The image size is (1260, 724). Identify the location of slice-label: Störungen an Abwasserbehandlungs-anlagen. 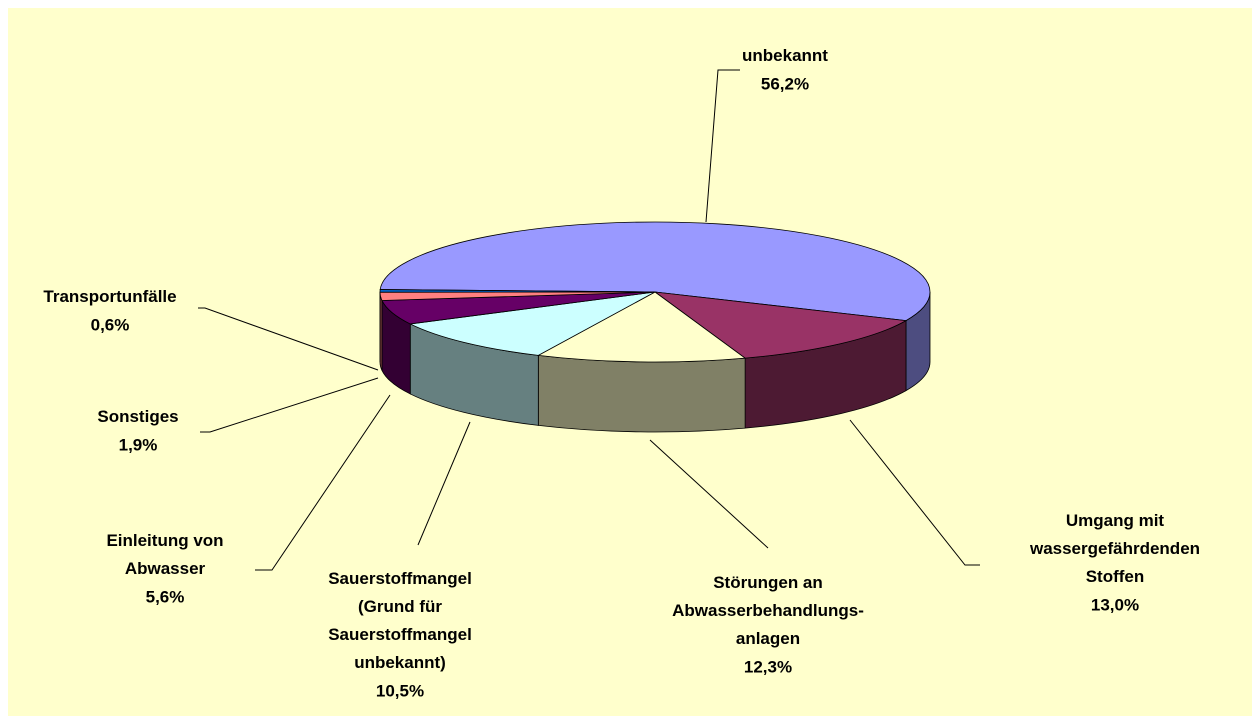
(768, 610).